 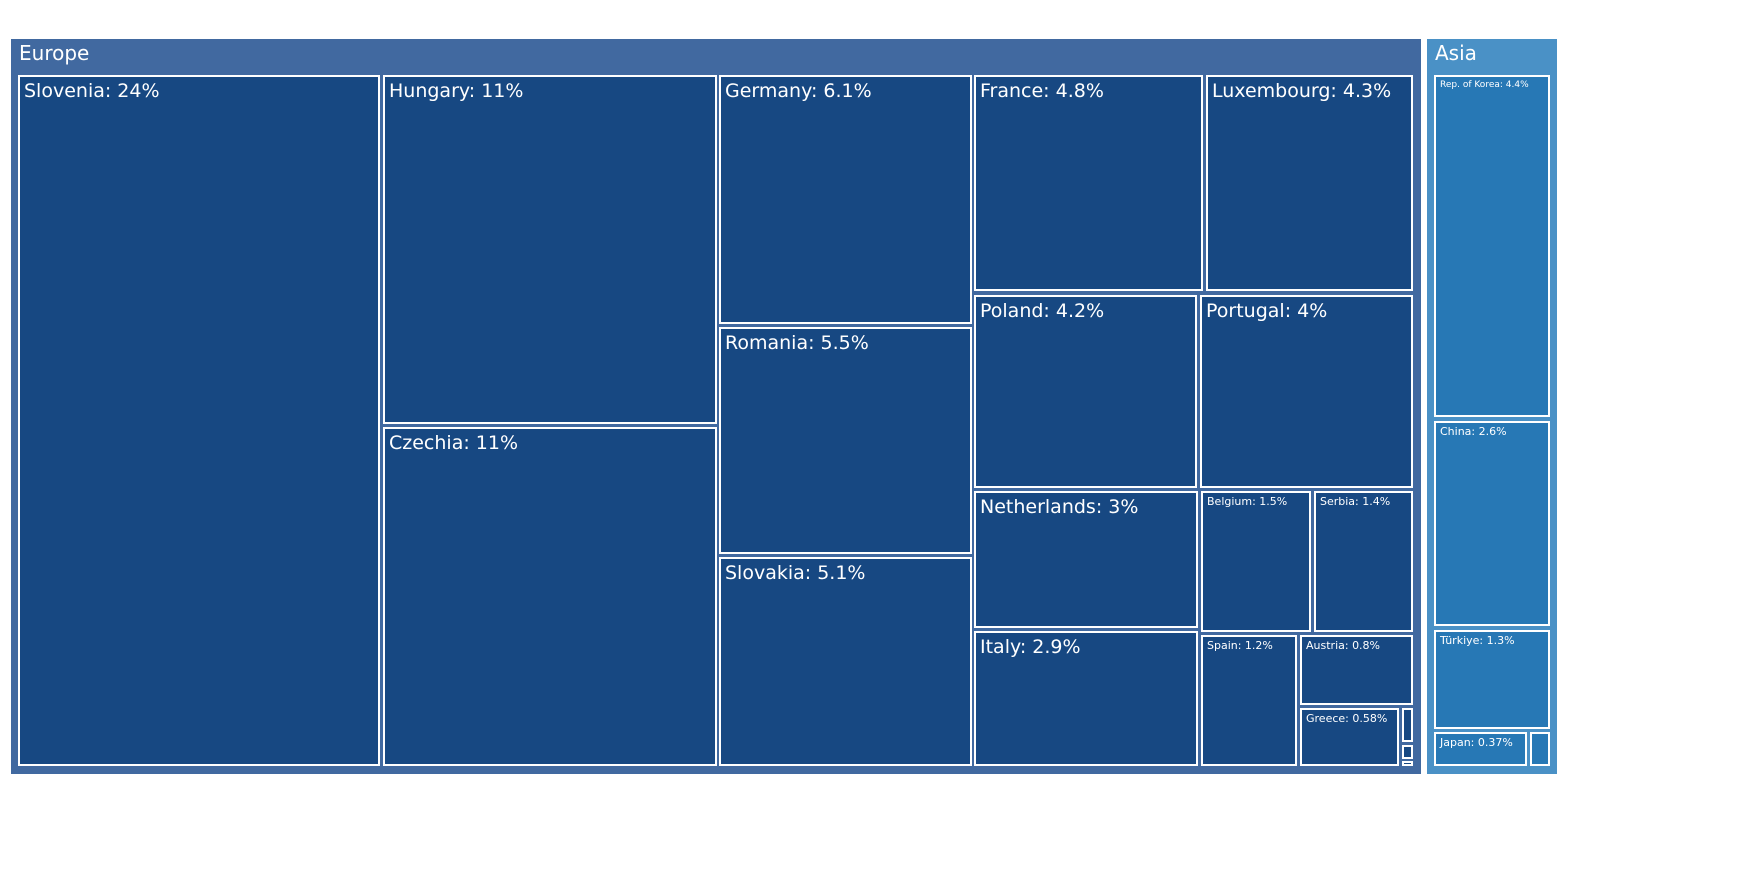 What do you see at coordinates (92, 91) in the screenshot?
I see `tile-label-slovenia: Slovenia: 24%` at bounding box center [92, 91].